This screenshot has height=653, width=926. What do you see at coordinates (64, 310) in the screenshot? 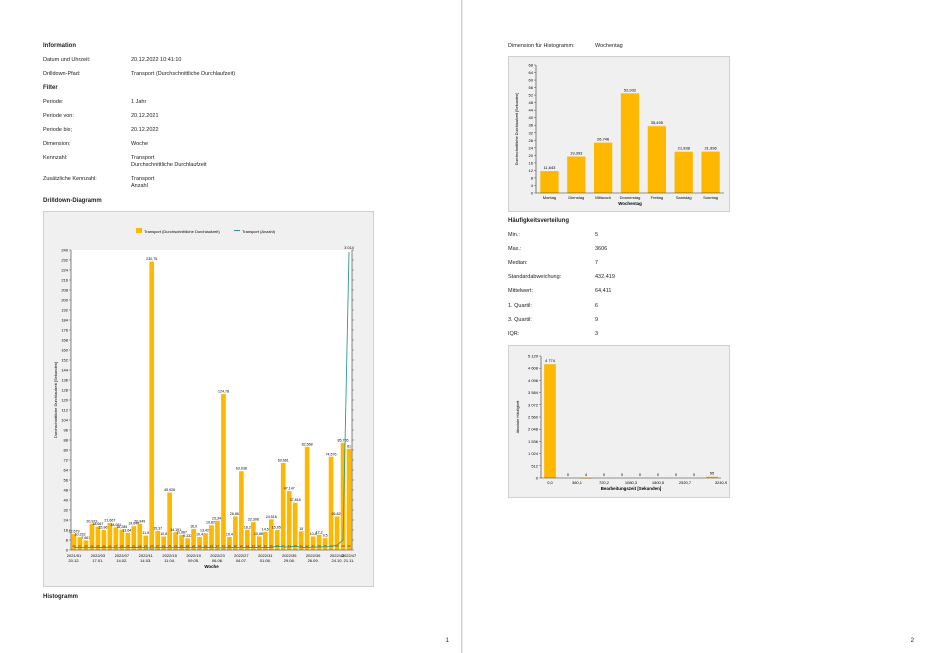
I see `y-tick-label: 192` at bounding box center [64, 310].